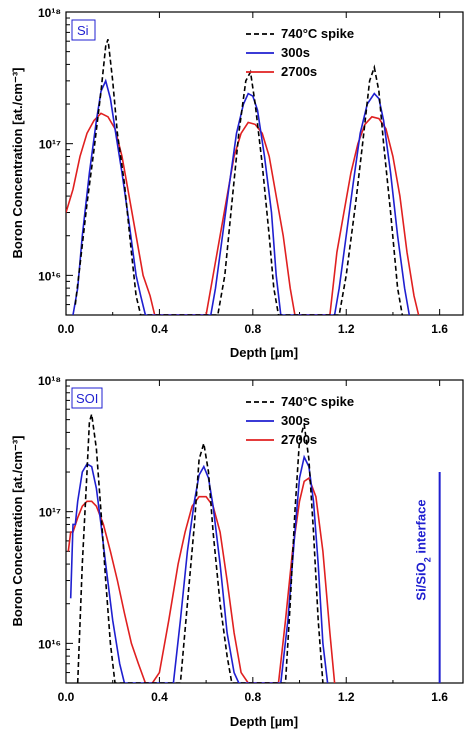 The width and height of the screenshot is (474, 743). I want to click on soi-y-axis-label: Boron Concentration [at./cm⁻³], so click(17, 530).